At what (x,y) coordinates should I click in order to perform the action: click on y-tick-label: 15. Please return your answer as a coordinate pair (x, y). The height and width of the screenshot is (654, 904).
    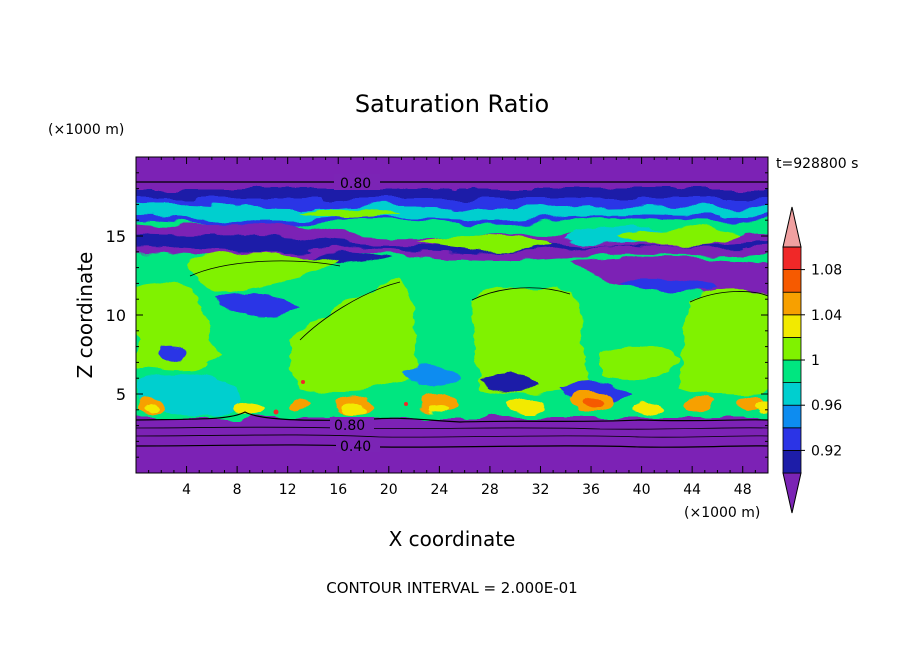
    Looking at the image, I should click on (116, 236).